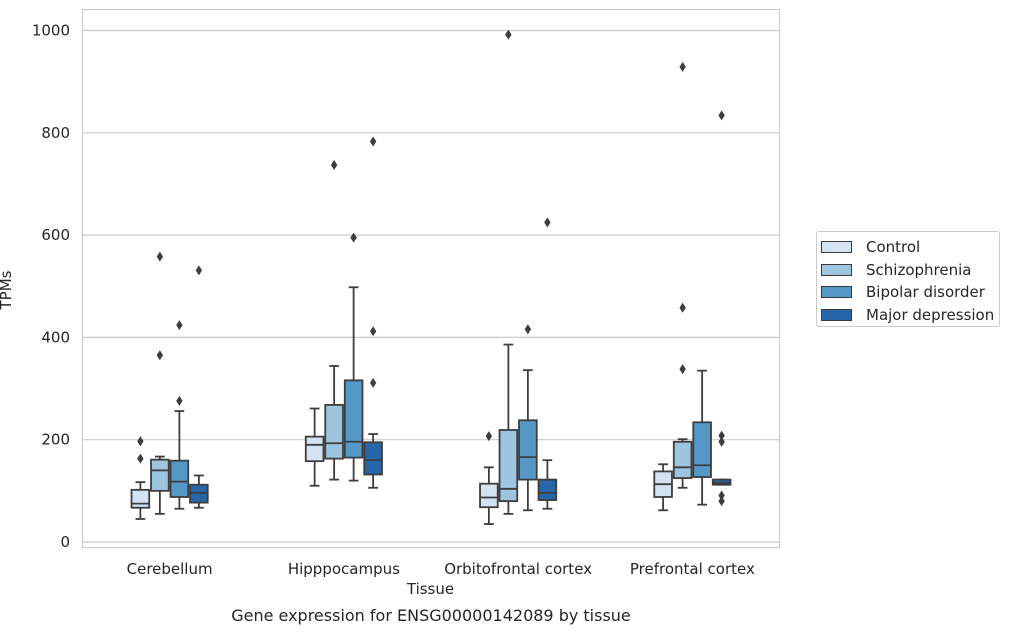  Describe the element at coordinates (893, 247) in the screenshot. I see `legend-label-control: Control` at that location.